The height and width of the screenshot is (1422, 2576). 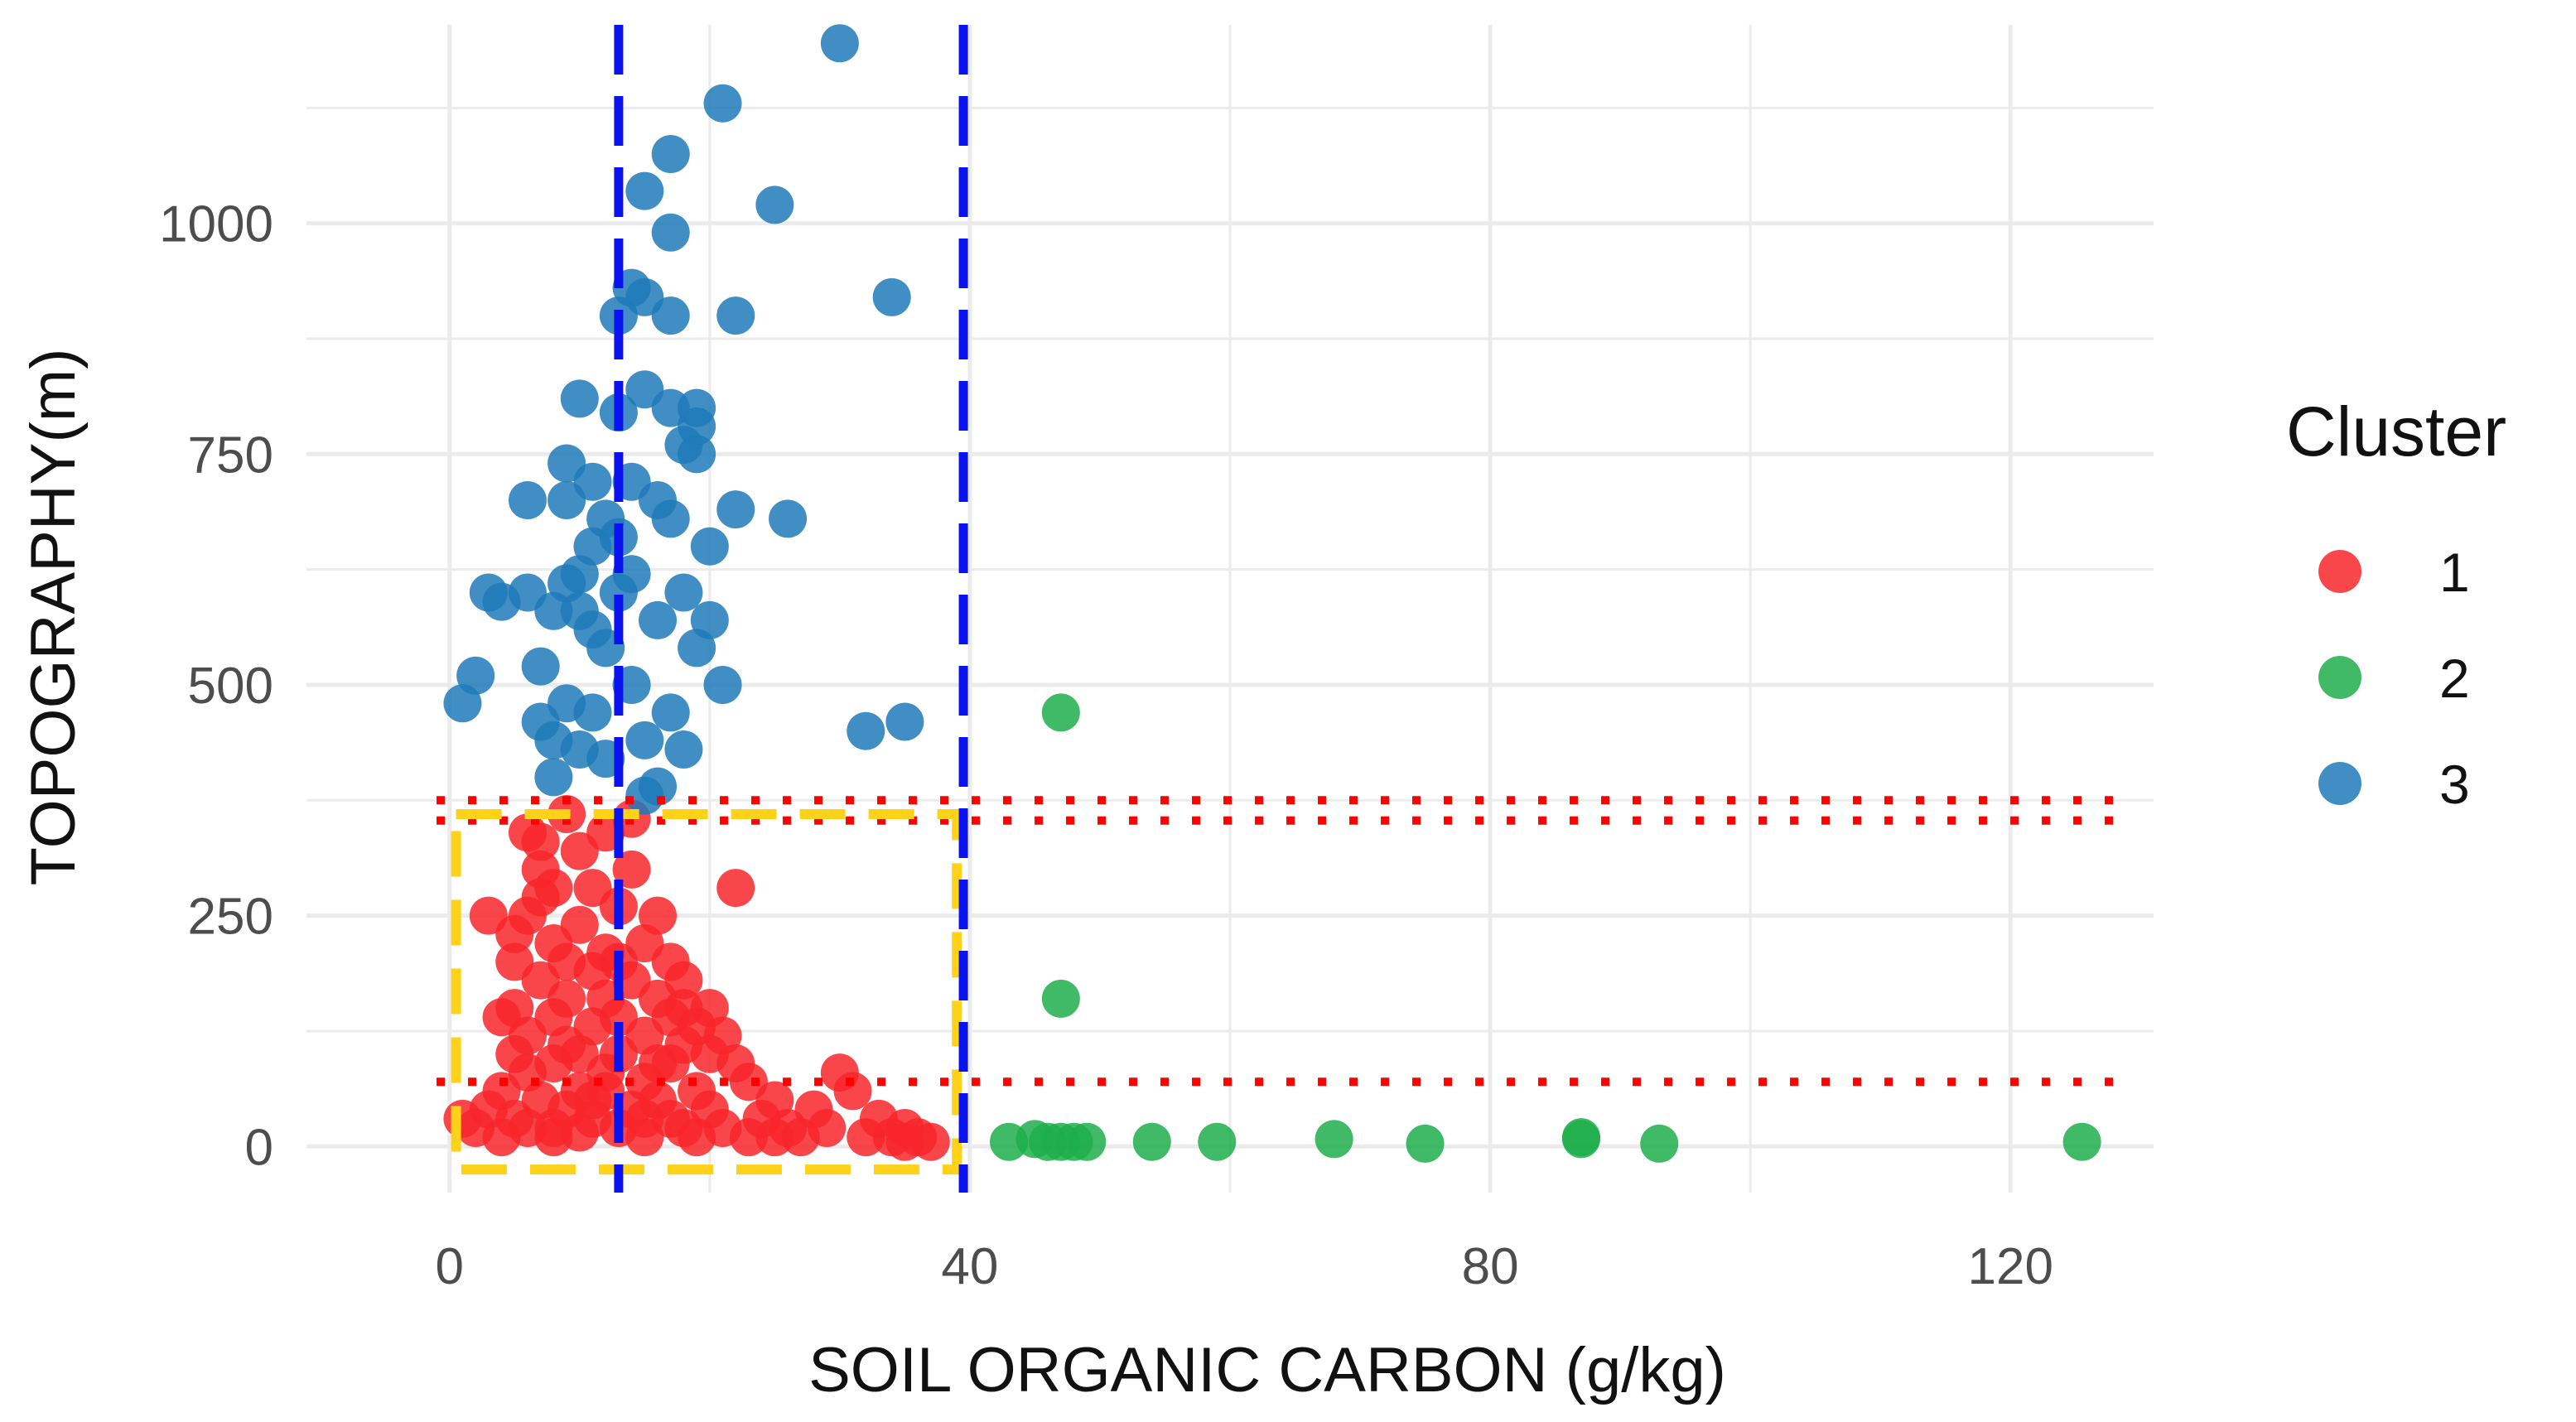 I want to click on legend-title: Cluster, so click(x=2396, y=431).